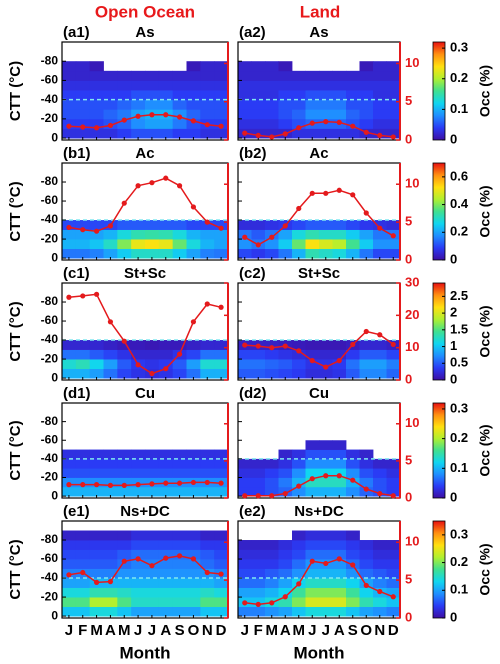  I want to click on colorbar-tick-label: 0.3, so click(459, 533).